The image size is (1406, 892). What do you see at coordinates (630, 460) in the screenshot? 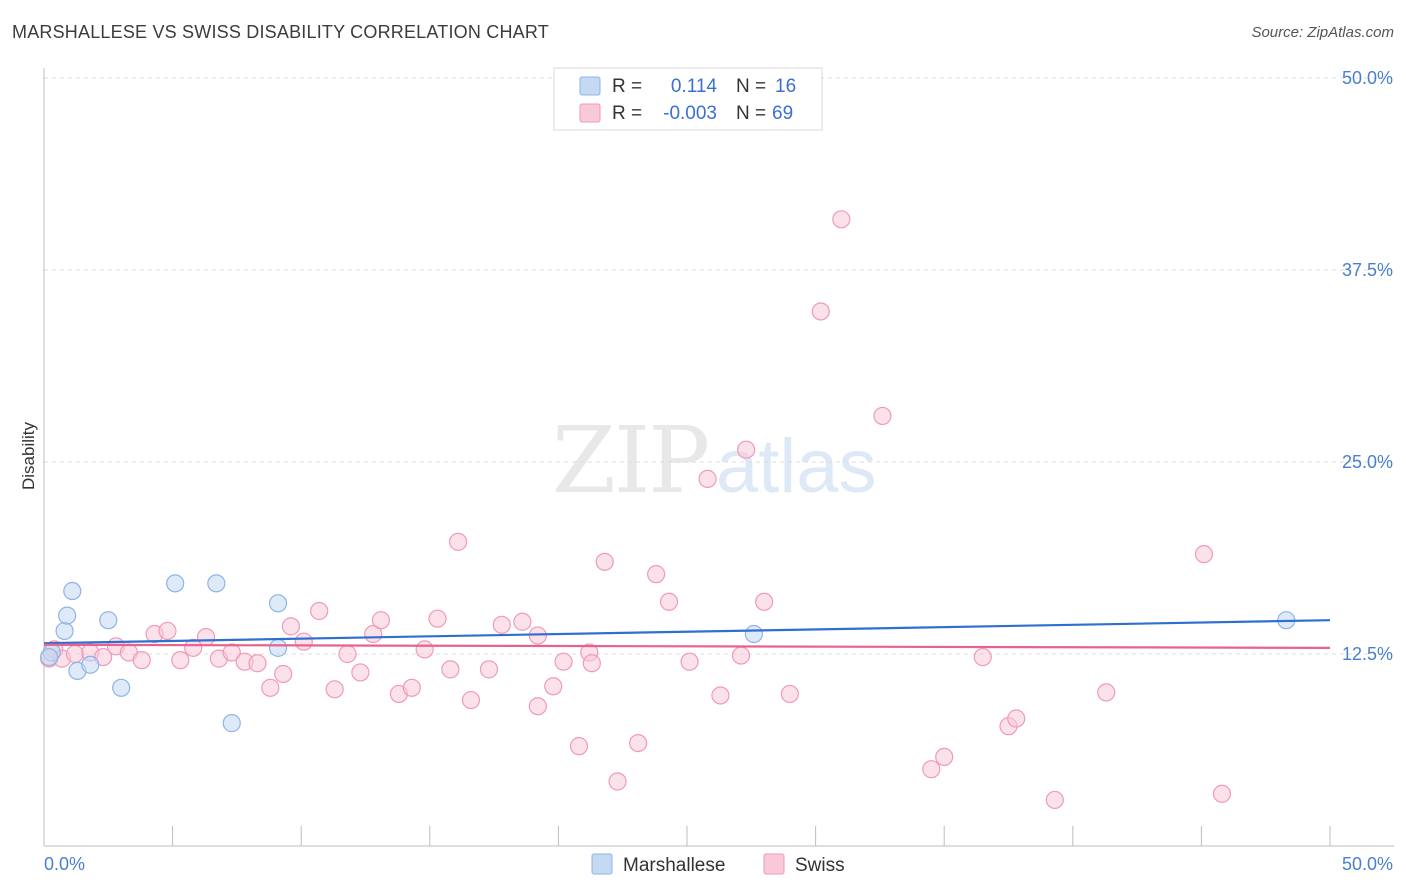
I see `svg-text: ZIP` at bounding box center [630, 460].